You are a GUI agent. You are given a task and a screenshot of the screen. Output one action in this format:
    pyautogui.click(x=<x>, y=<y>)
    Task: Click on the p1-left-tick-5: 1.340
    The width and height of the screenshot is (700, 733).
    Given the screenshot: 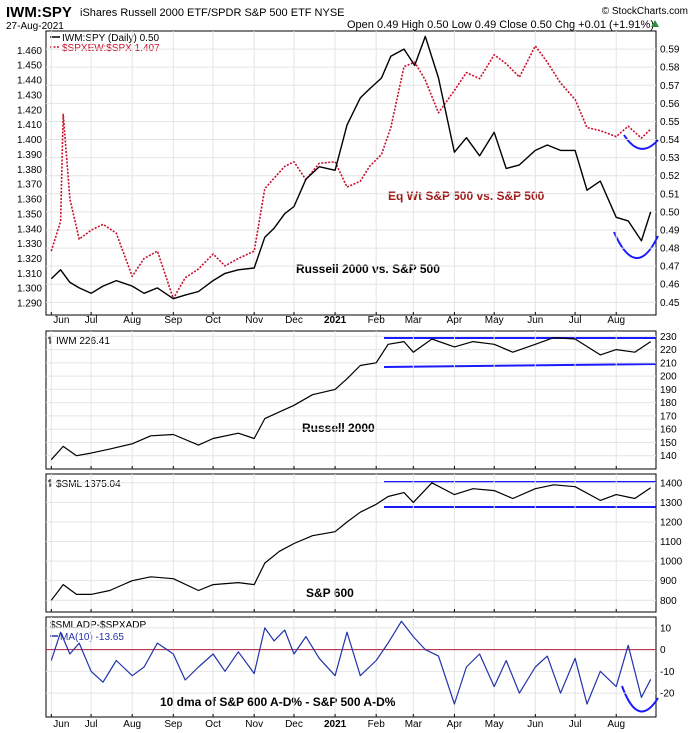 What is the action you would take?
    pyautogui.click(x=29, y=229)
    